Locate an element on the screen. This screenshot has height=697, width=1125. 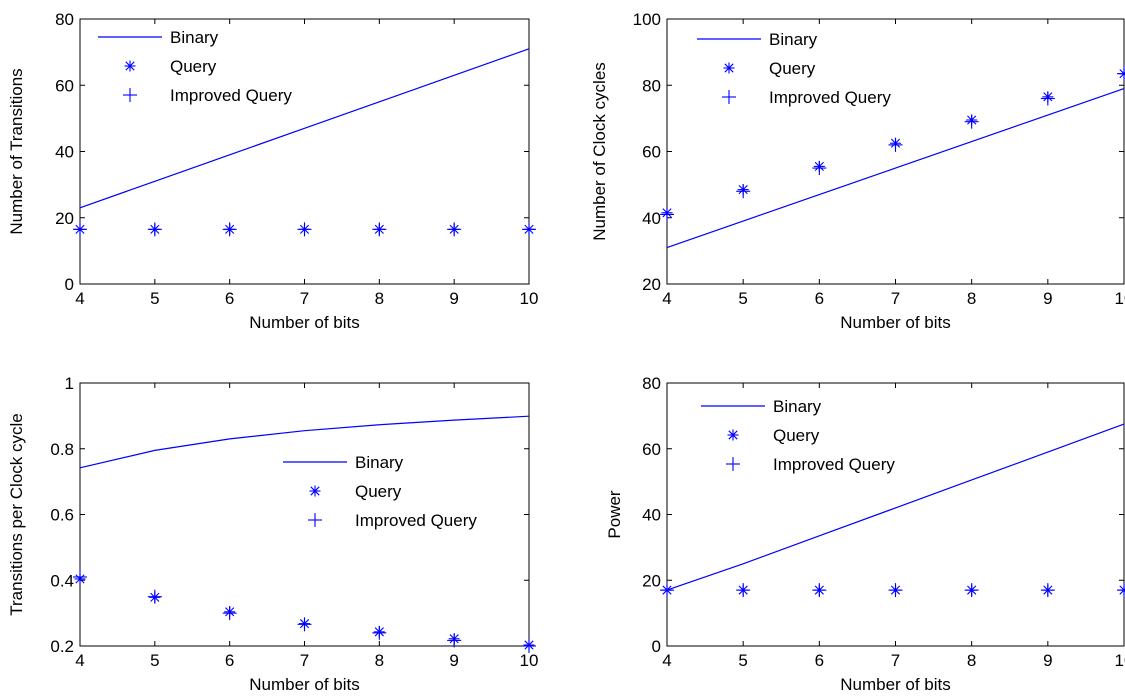
y-tick-label: 0.2 is located at coordinates (62, 646).